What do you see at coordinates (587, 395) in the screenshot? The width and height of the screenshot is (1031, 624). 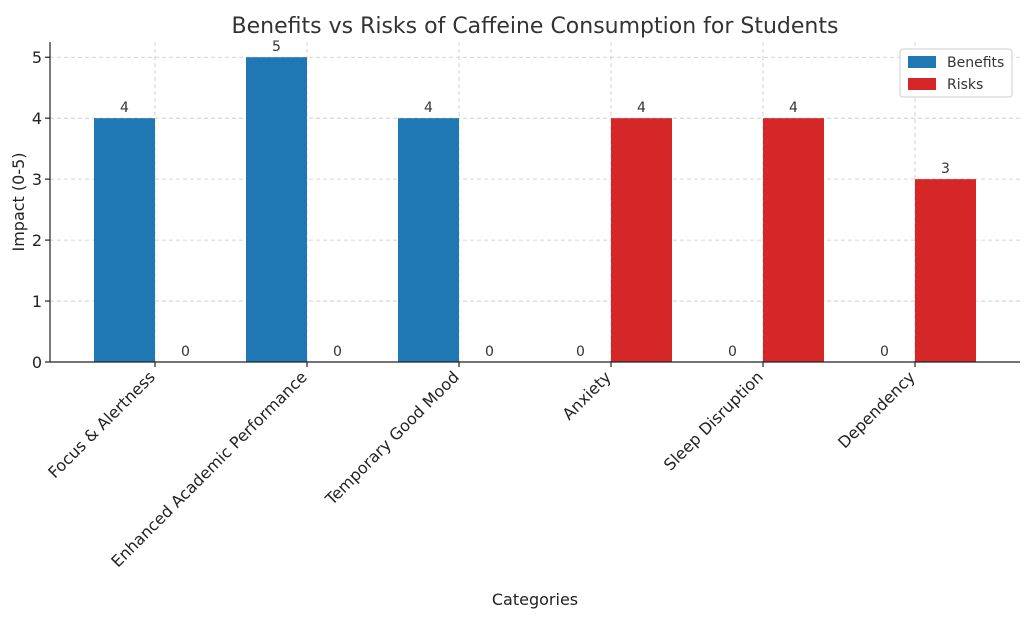 I see `x-tick-label: Anxiety` at bounding box center [587, 395].